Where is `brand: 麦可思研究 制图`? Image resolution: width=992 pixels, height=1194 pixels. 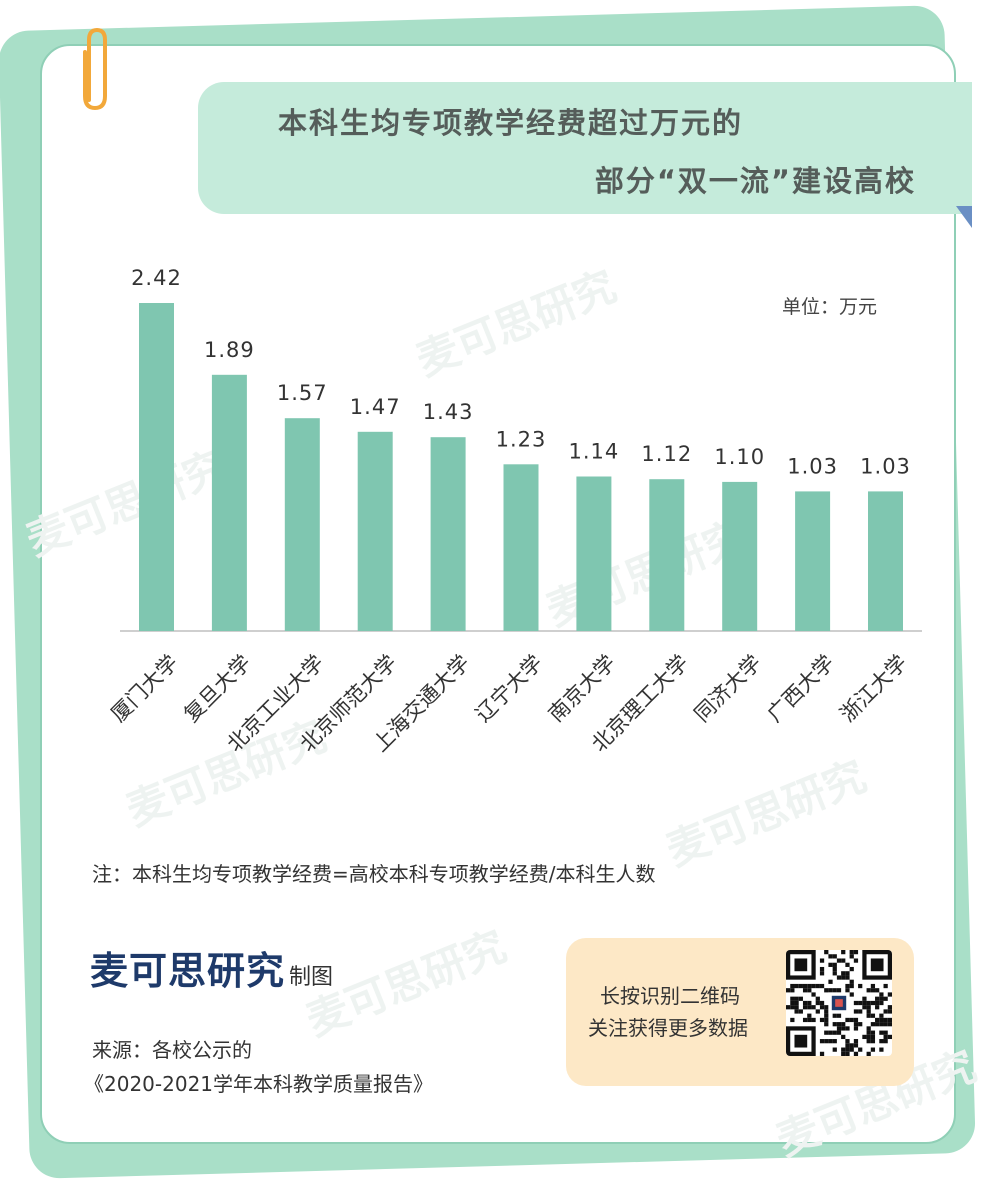 brand: 麦可思研究 制图 is located at coordinates (211, 967).